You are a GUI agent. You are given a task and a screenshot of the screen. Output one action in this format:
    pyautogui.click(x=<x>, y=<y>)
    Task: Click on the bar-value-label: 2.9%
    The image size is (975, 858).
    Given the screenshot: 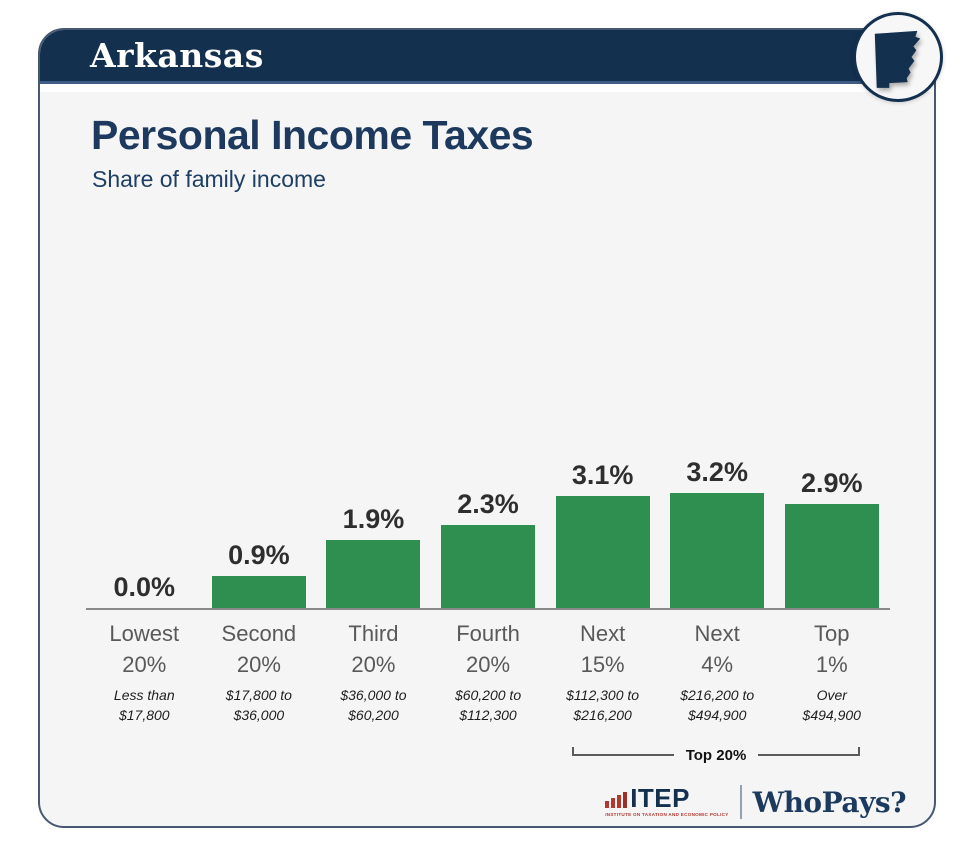 What is the action you would take?
    pyautogui.click(x=831, y=483)
    